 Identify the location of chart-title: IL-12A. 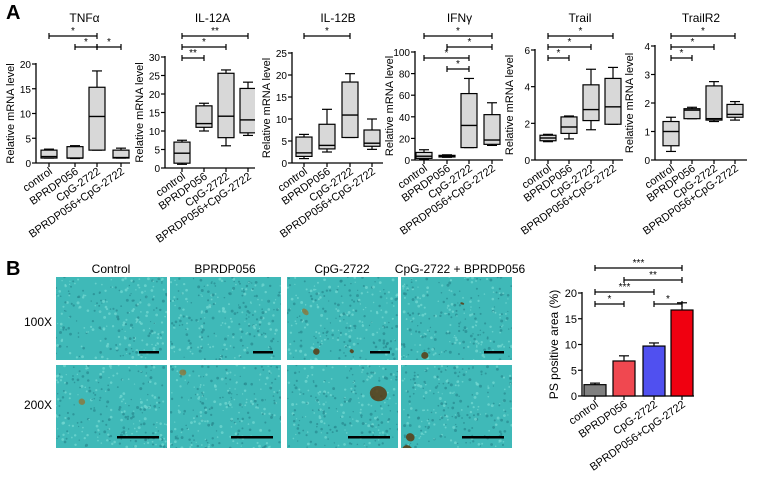
(212, 18).